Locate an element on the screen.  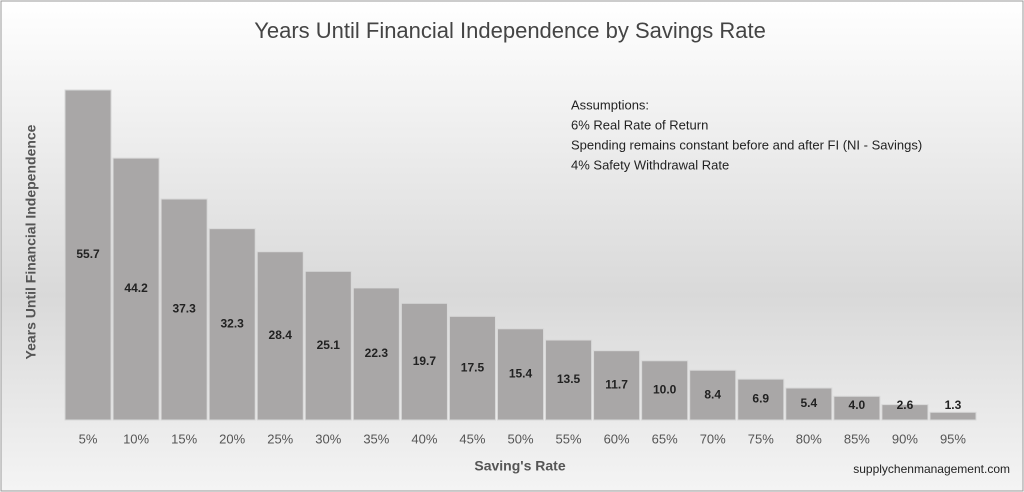
x-tick-label: 60% is located at coordinates (617, 438).